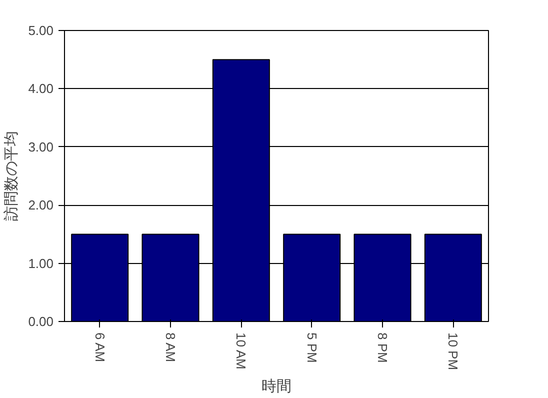 Image resolution: width=548 pixels, height=398 pixels. I want to click on x-tick-label: 8 PM, so click(382, 347).